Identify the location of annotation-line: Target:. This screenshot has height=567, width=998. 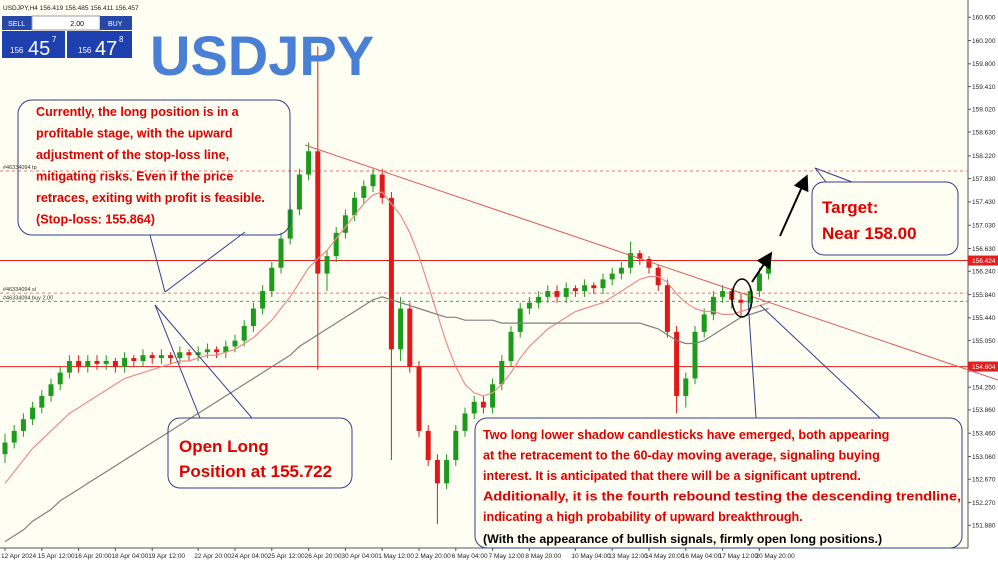
(850, 207).